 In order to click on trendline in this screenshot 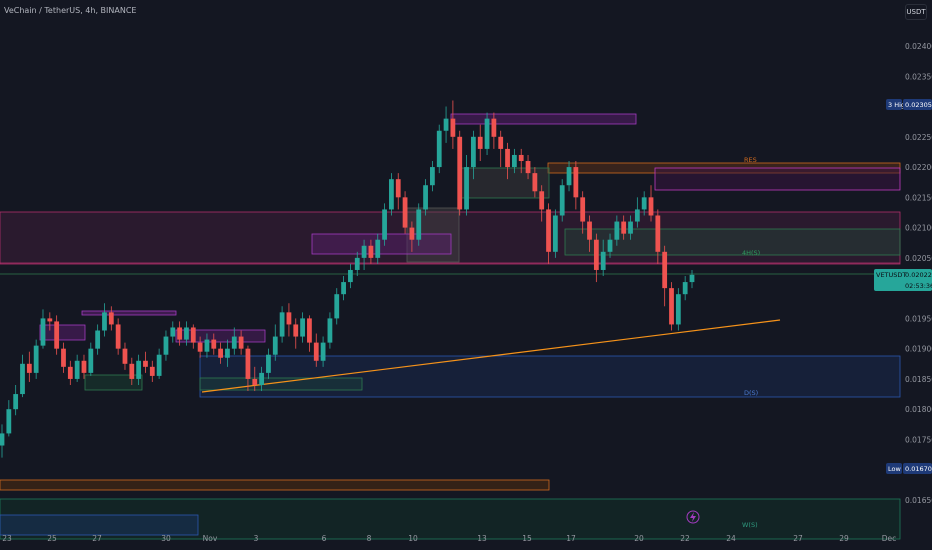, I will do `click(491, 356)`.